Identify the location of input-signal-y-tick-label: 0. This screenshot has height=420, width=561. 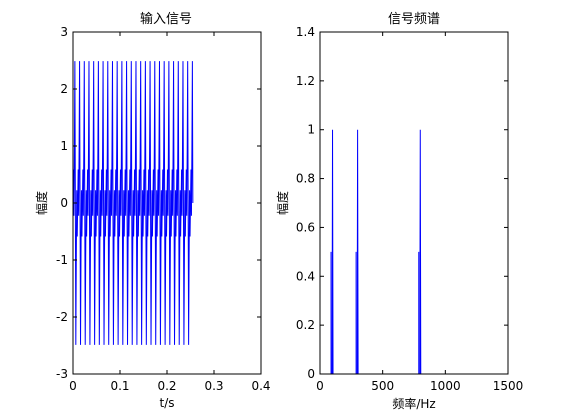
(64, 203).